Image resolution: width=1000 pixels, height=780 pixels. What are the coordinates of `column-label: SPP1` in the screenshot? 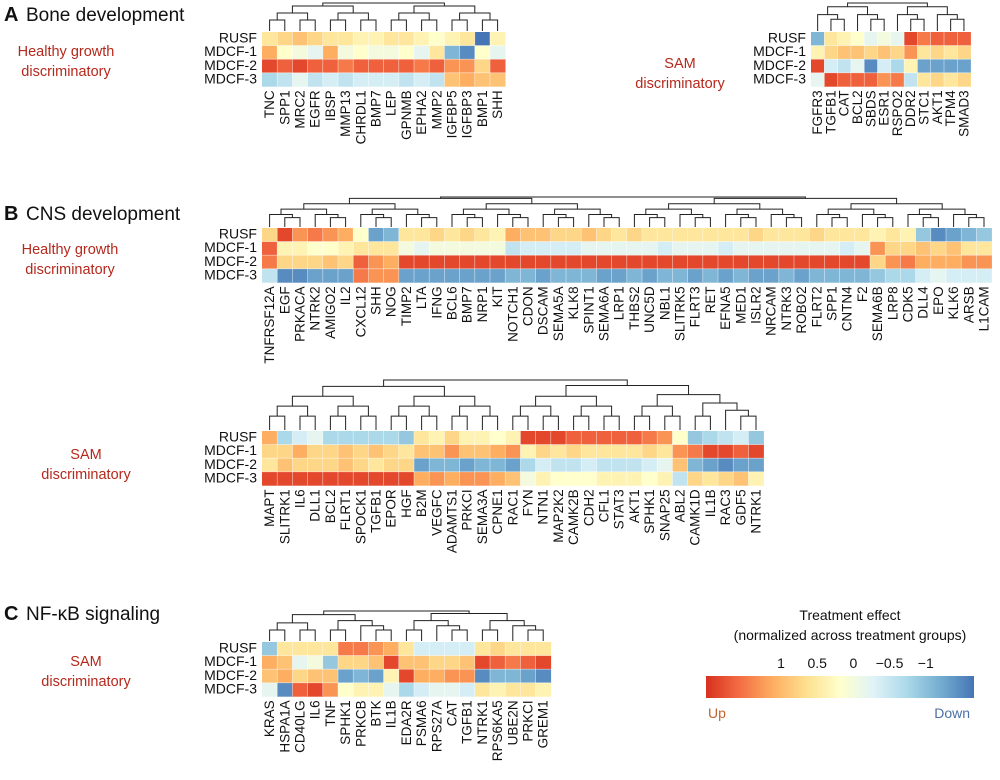 It's located at (832, 303).